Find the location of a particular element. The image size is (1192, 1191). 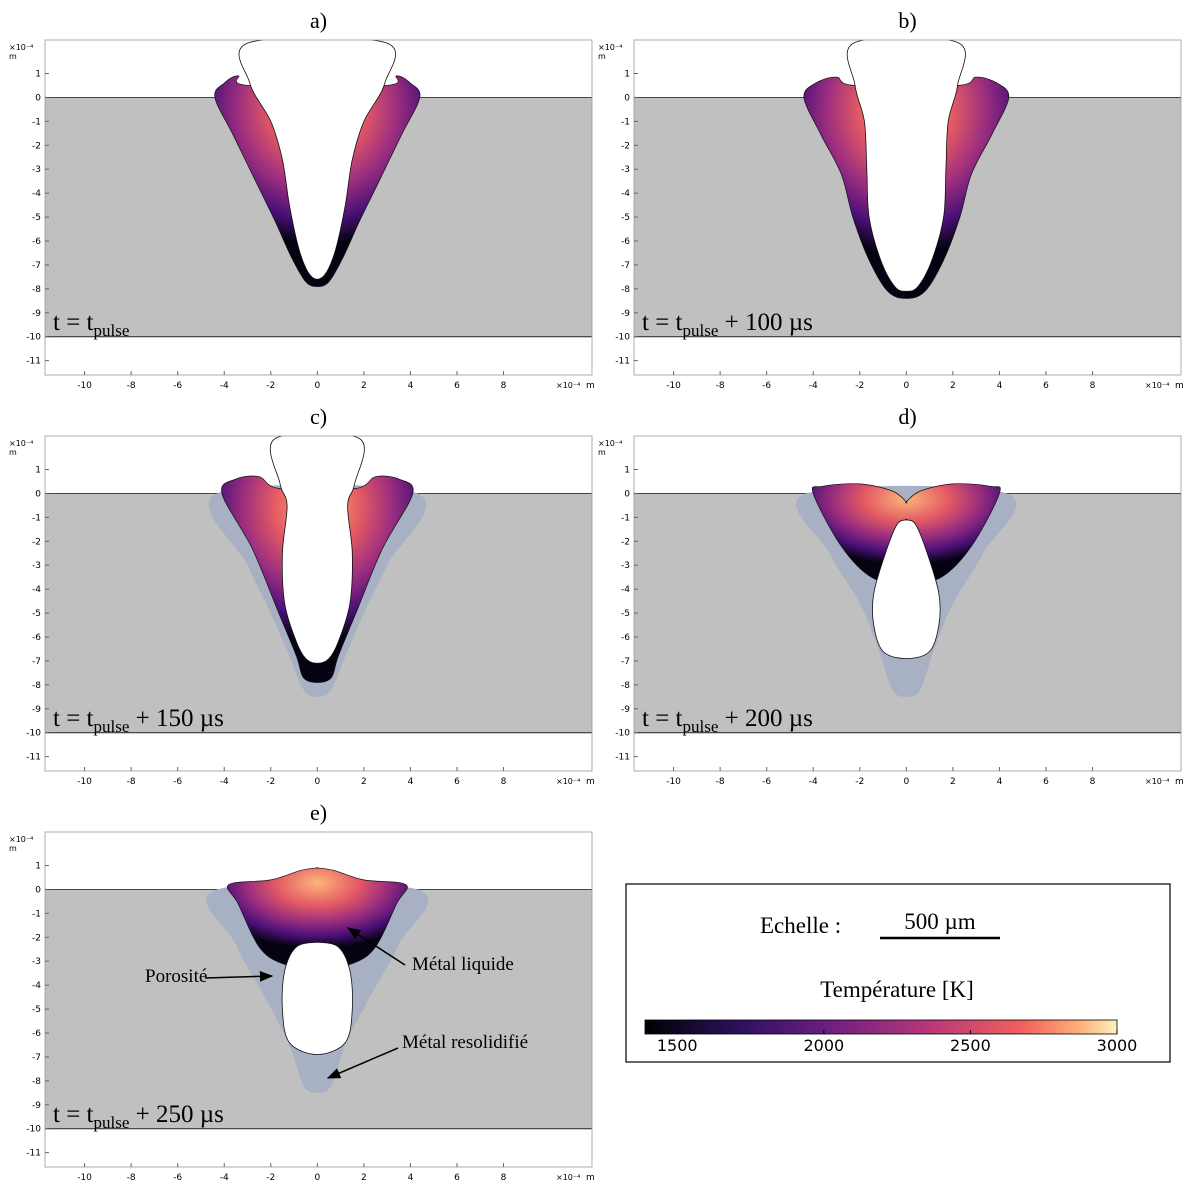

annotation-arrow is located at coordinates (239, 976).